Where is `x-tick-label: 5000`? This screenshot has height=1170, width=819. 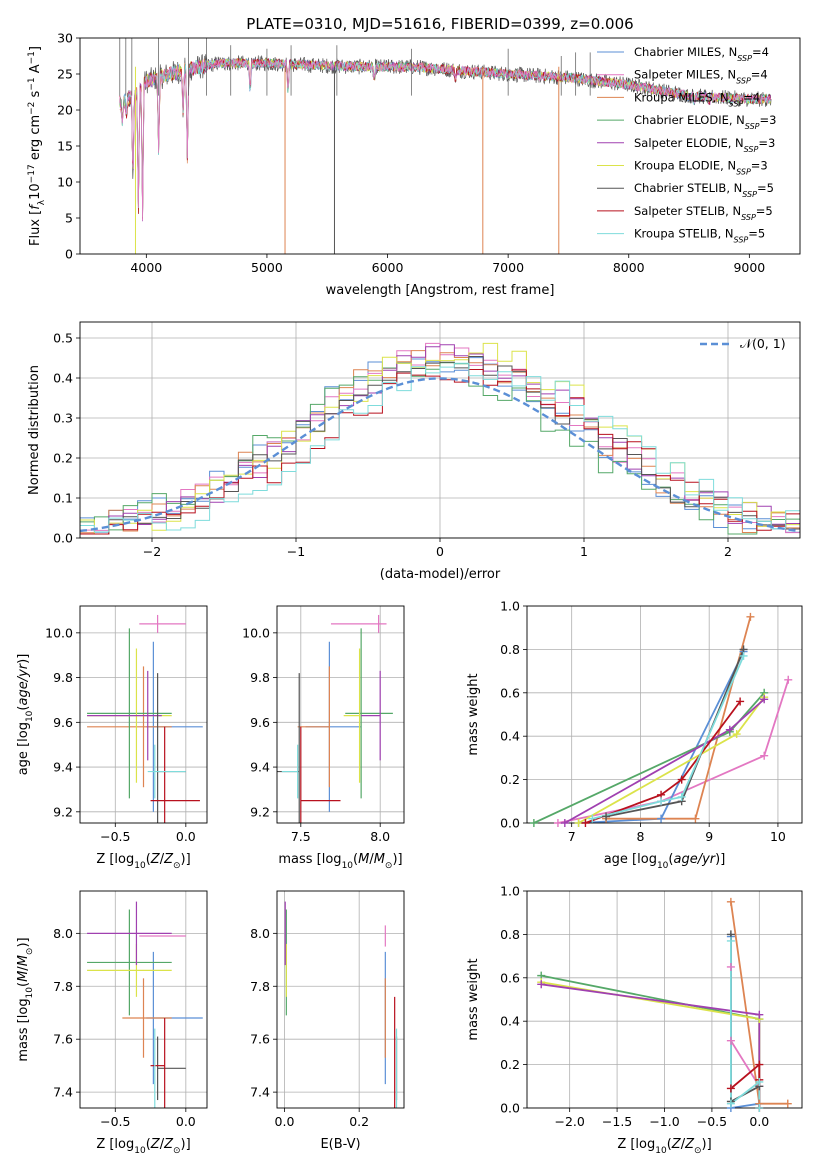 x-tick-label: 5000 is located at coordinates (267, 267).